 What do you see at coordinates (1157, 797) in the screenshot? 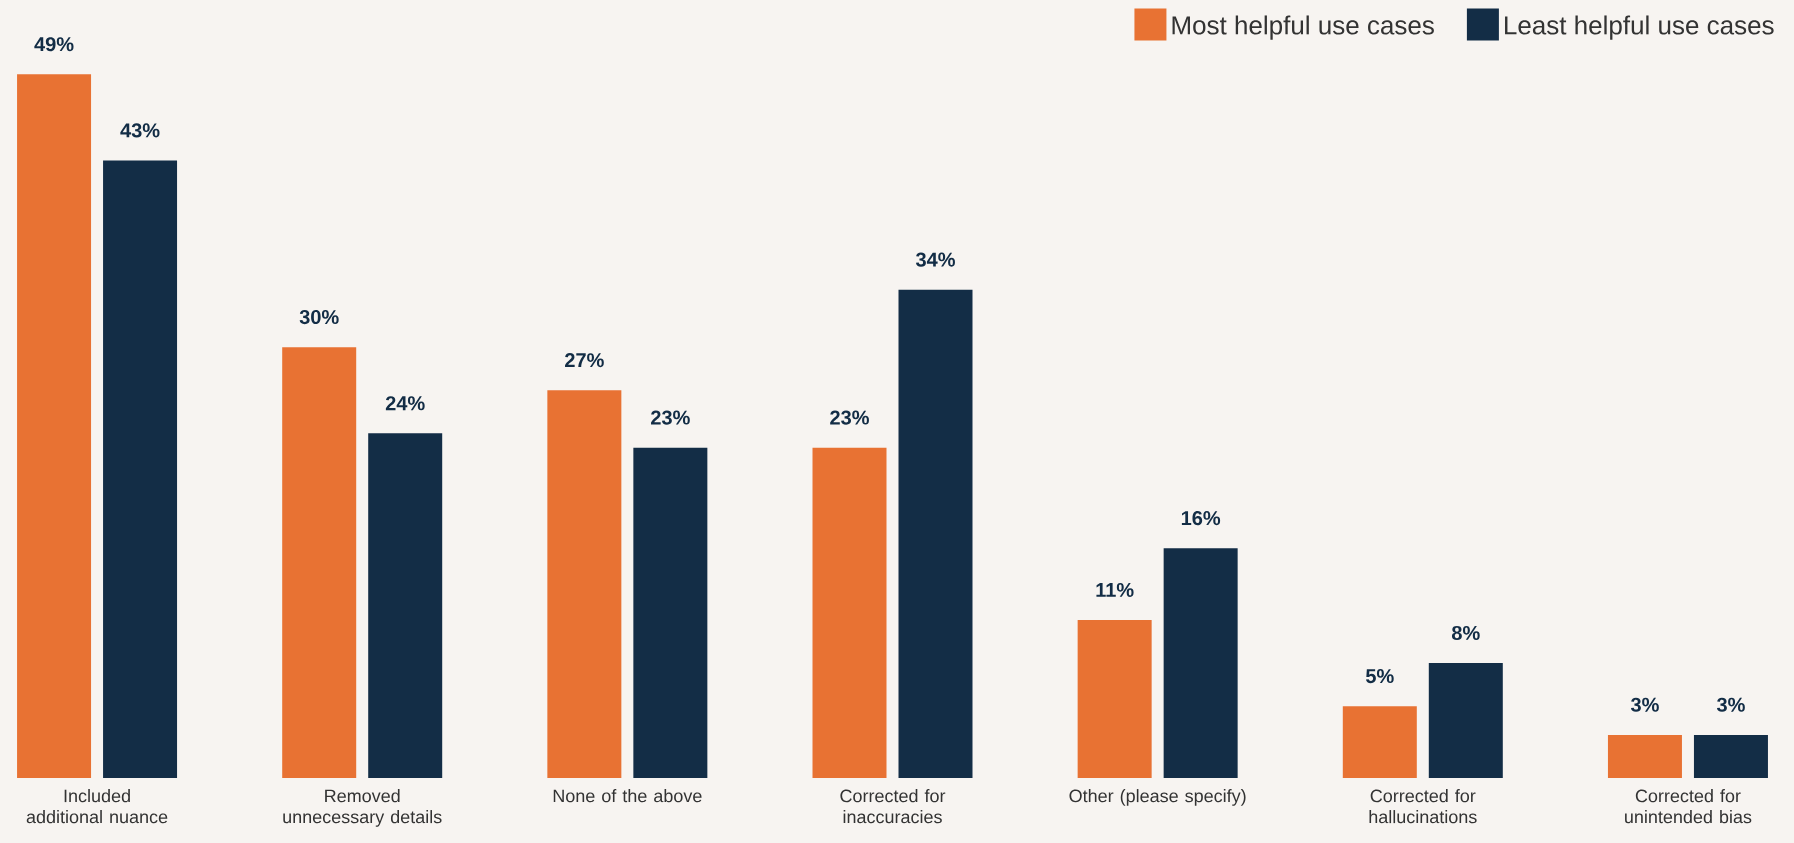
I see `x-tick-label: Other (please specify)` at bounding box center [1157, 797].